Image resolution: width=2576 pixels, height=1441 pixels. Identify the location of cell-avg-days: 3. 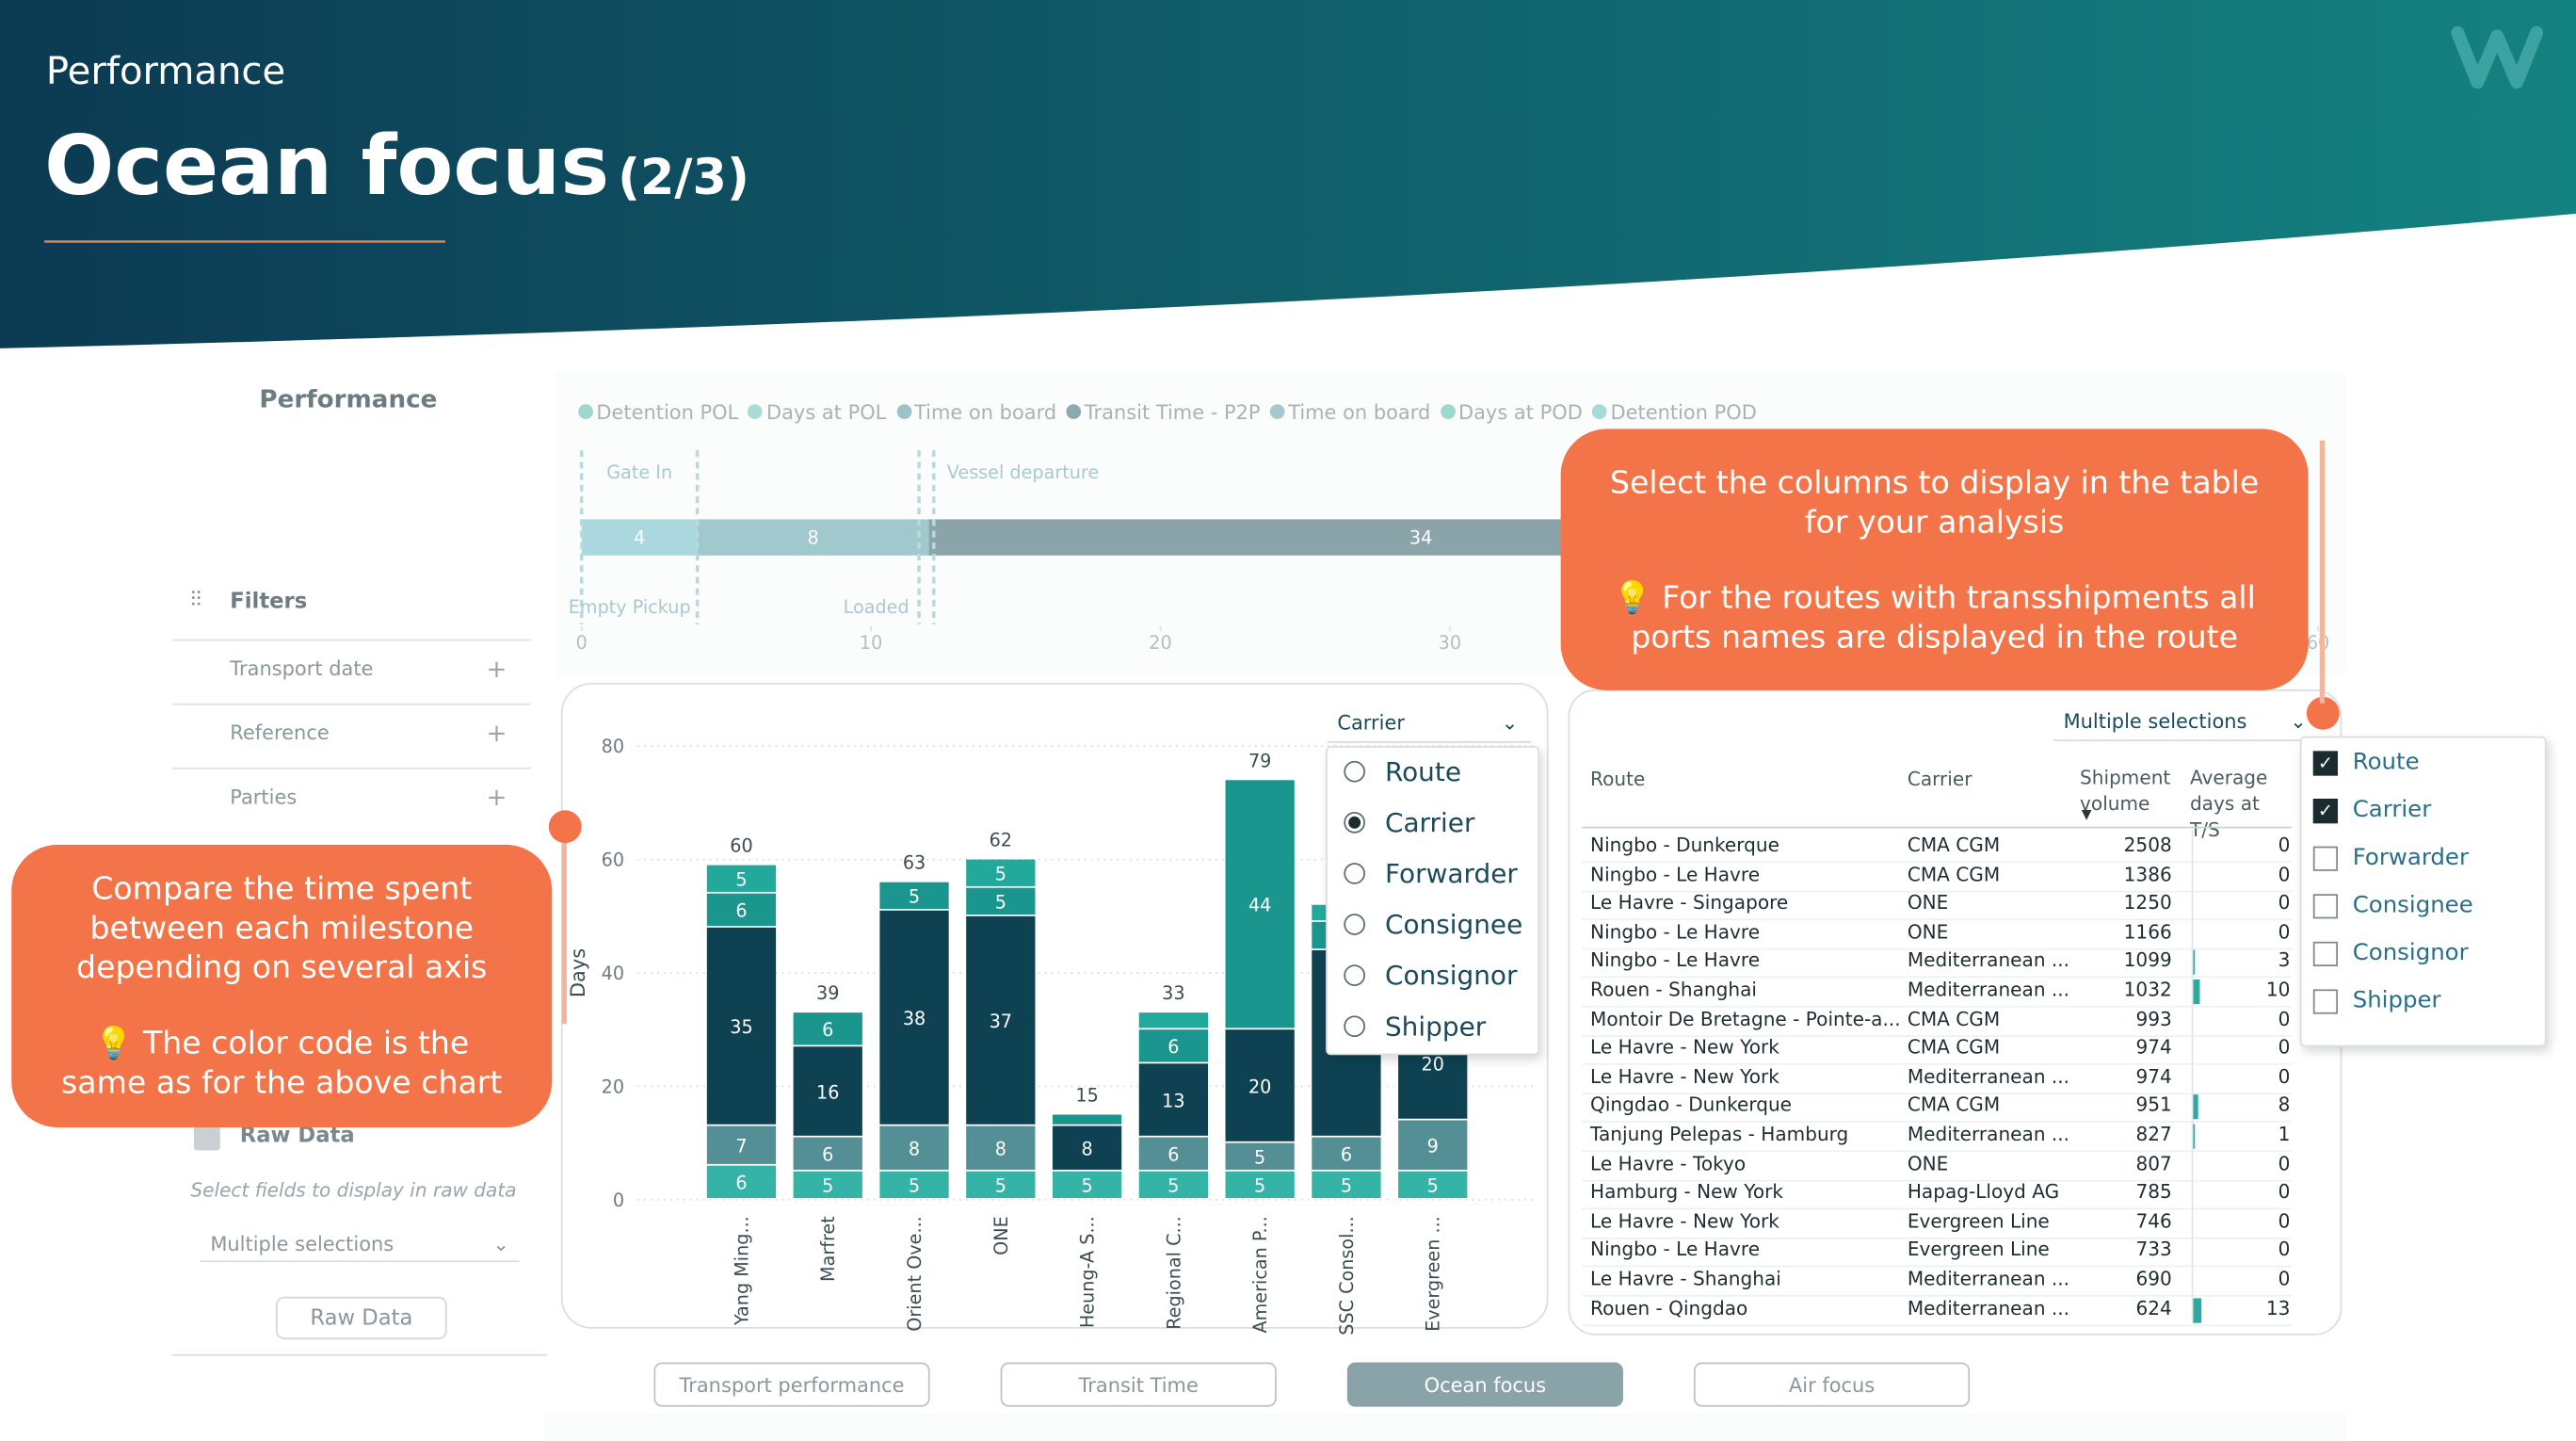
(2284, 960).